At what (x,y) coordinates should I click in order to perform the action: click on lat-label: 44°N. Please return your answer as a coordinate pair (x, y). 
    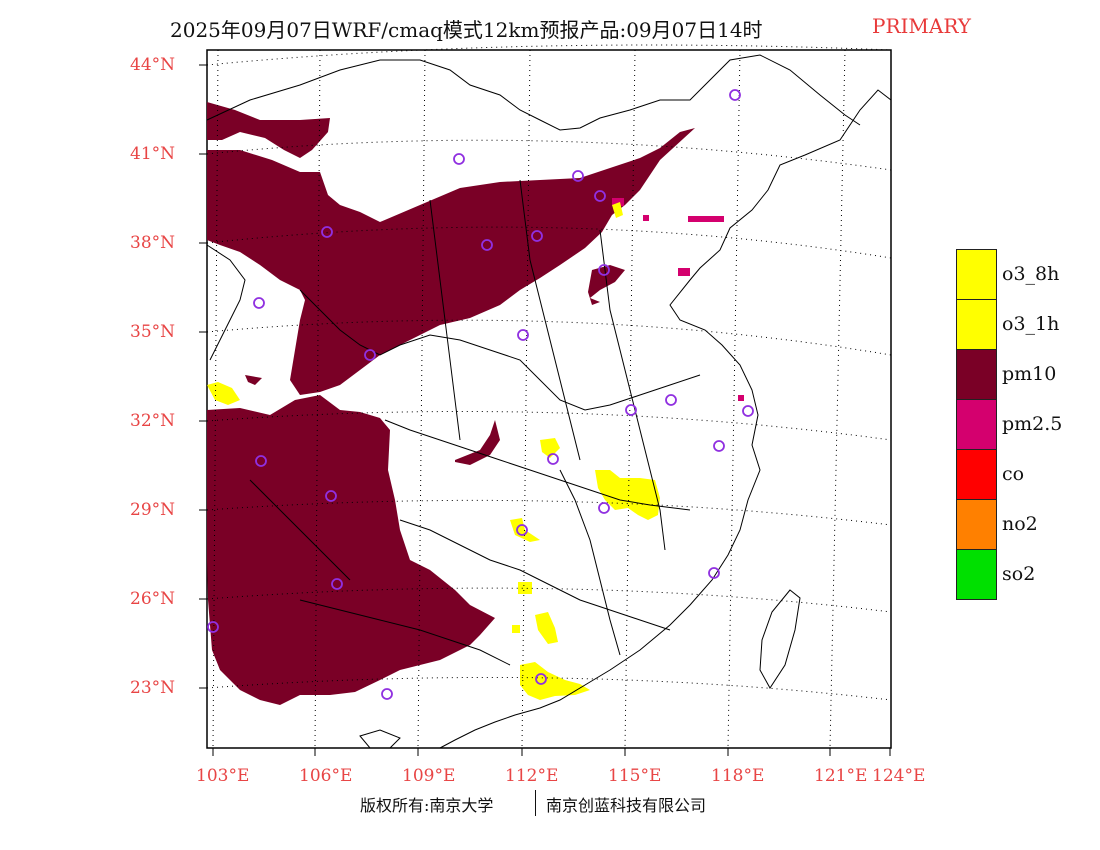
    Looking at the image, I should click on (153, 65).